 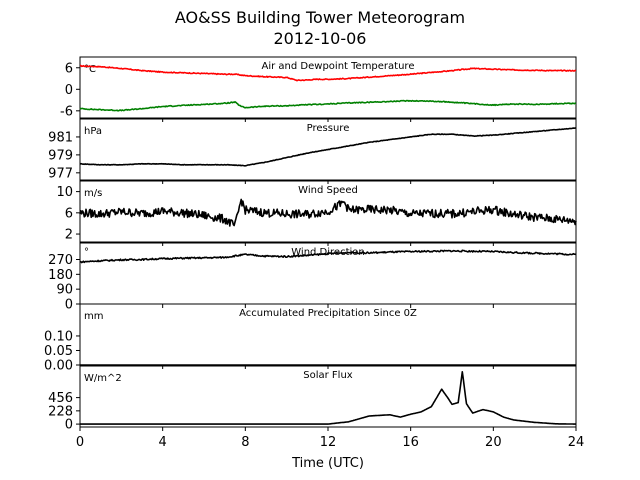 I want to click on xtick-label: 20, so click(x=493, y=442).